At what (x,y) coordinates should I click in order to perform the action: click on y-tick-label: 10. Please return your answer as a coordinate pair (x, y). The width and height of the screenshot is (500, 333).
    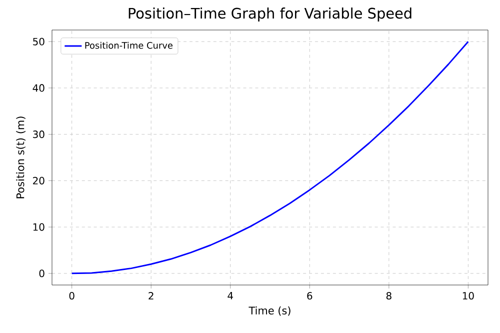
    Looking at the image, I should click on (38, 227).